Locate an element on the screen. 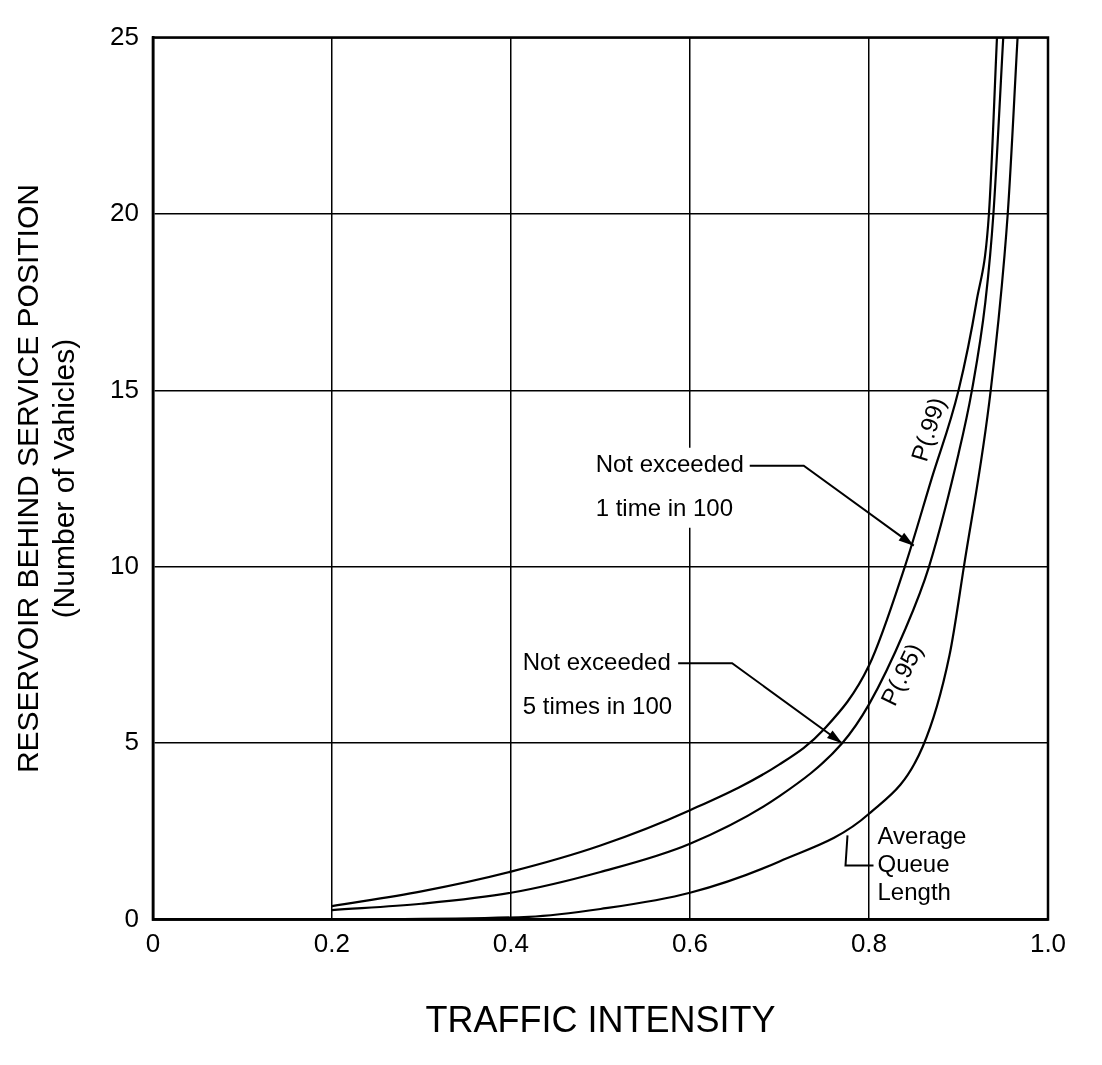 This screenshot has width=1102, height=1065. x-tick-label: 0.4 is located at coordinates (511, 943).